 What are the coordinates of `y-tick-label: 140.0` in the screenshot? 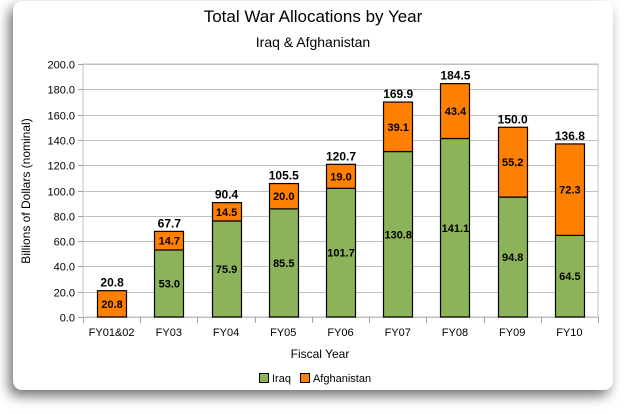 It's located at (61, 142).